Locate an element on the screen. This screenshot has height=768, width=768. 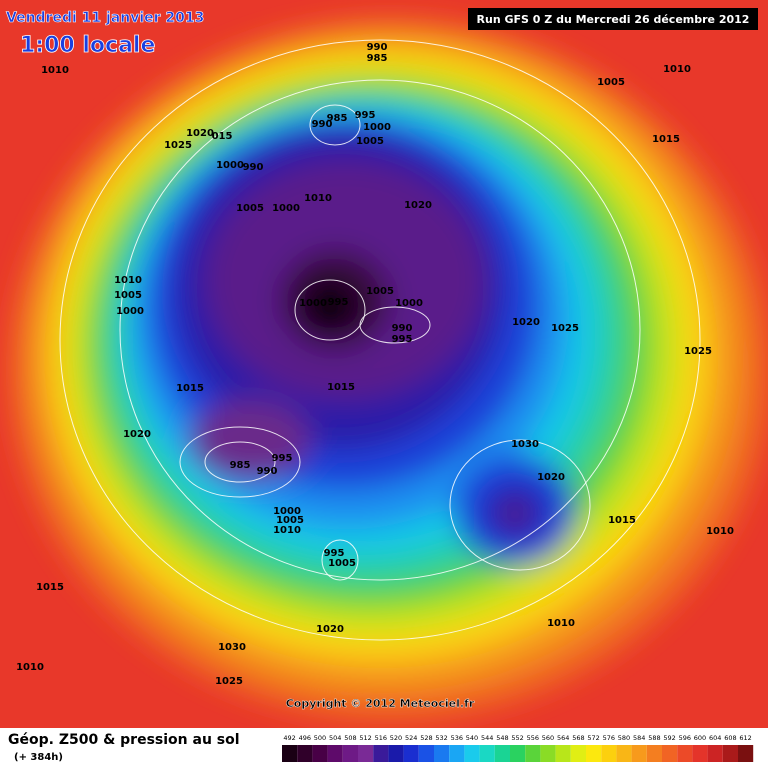
scale-label: 528 is located at coordinates (426, 738).